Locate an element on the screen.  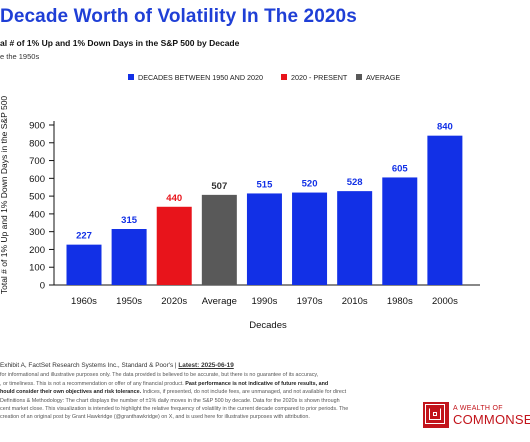
x-tick-label: 2020s is located at coordinates (174, 301).